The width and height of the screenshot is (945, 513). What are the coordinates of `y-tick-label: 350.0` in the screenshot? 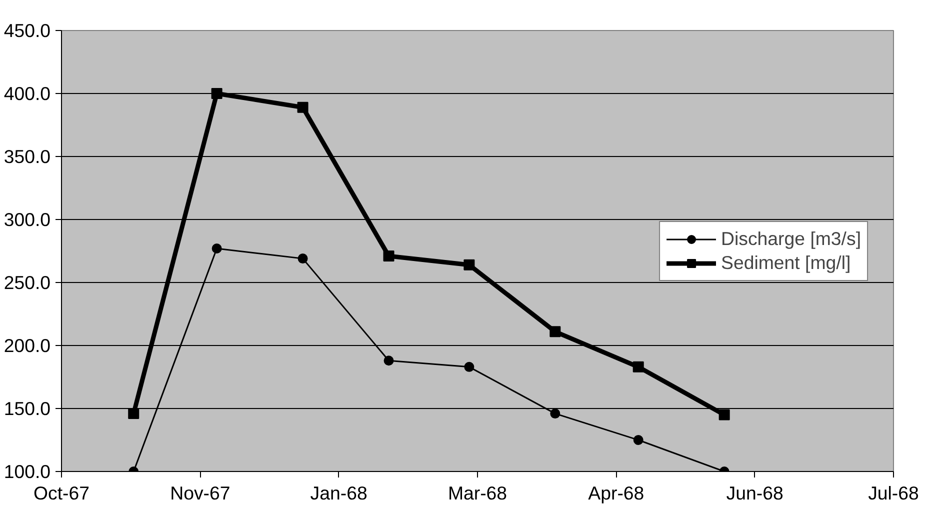 It's located at (27, 156).